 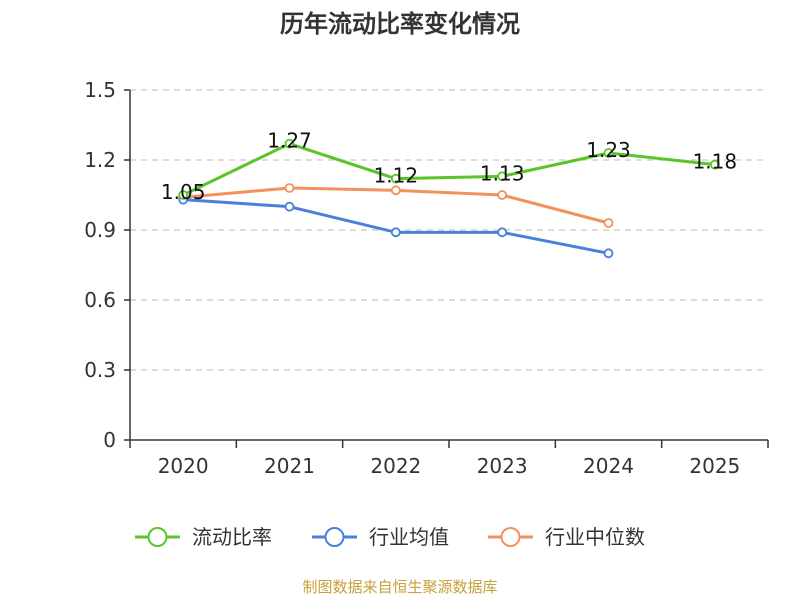 What do you see at coordinates (100, 230) in the screenshot?
I see `y-tick-label: 0.9` at bounding box center [100, 230].